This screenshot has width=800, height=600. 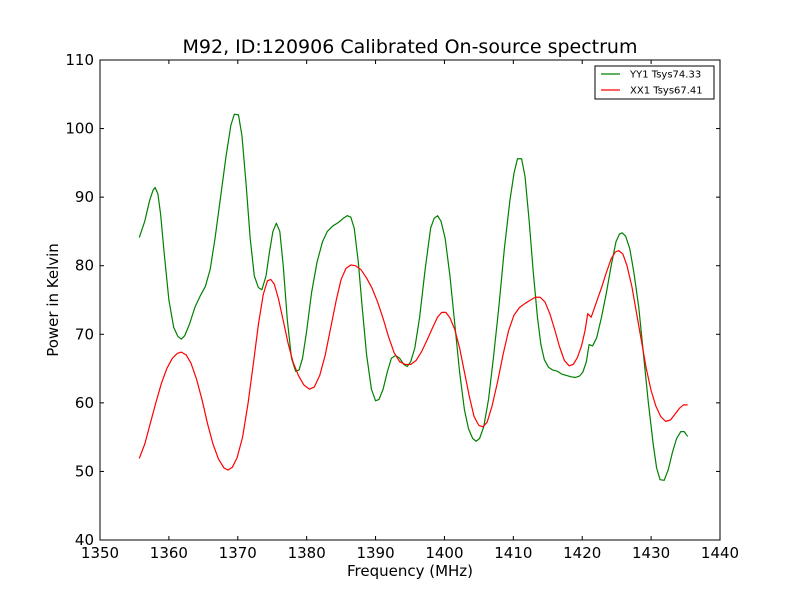 I want to click on x-tick-label: 1420, so click(x=582, y=553).